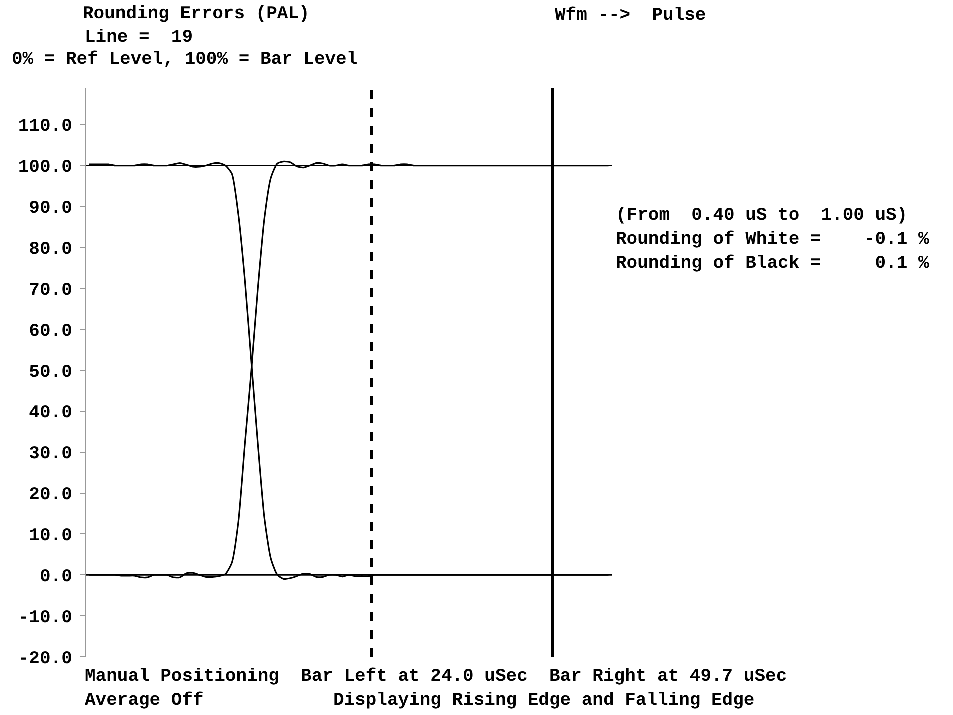 This screenshot has width=953, height=715. I want to click on y-tick-label: 40.0, so click(50, 414).